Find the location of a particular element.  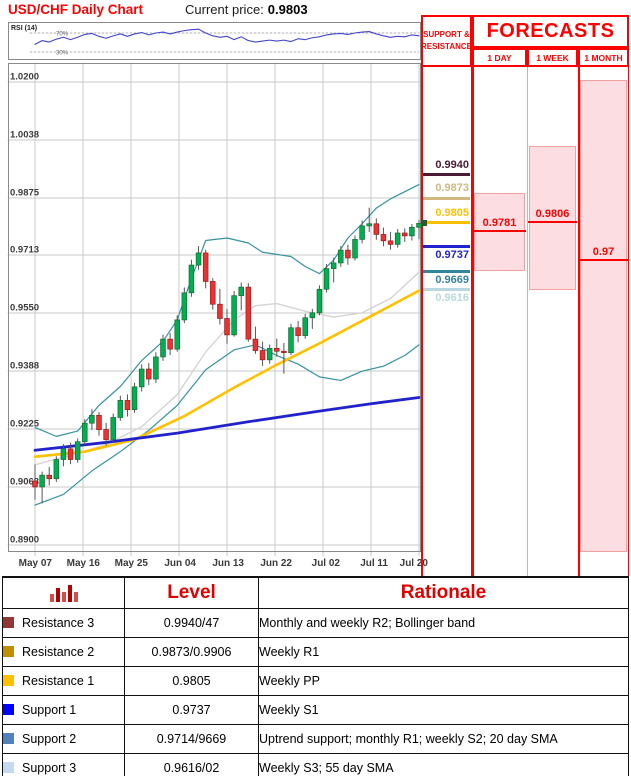

rationale-cell: Monthly and weekly R2; Bollinger band is located at coordinates (443, 623).